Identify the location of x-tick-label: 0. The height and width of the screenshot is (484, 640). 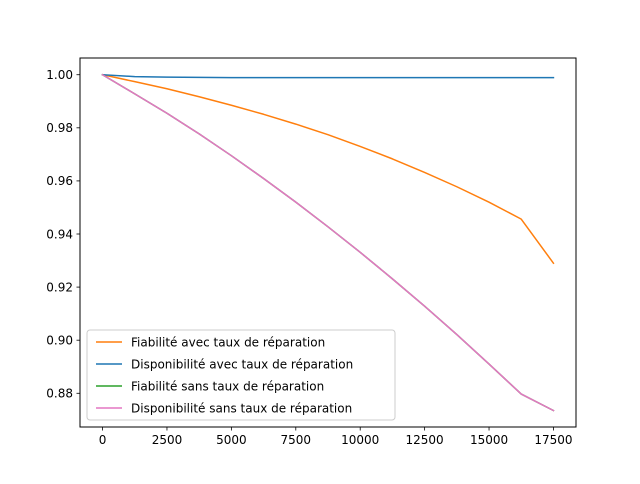
(103, 440).